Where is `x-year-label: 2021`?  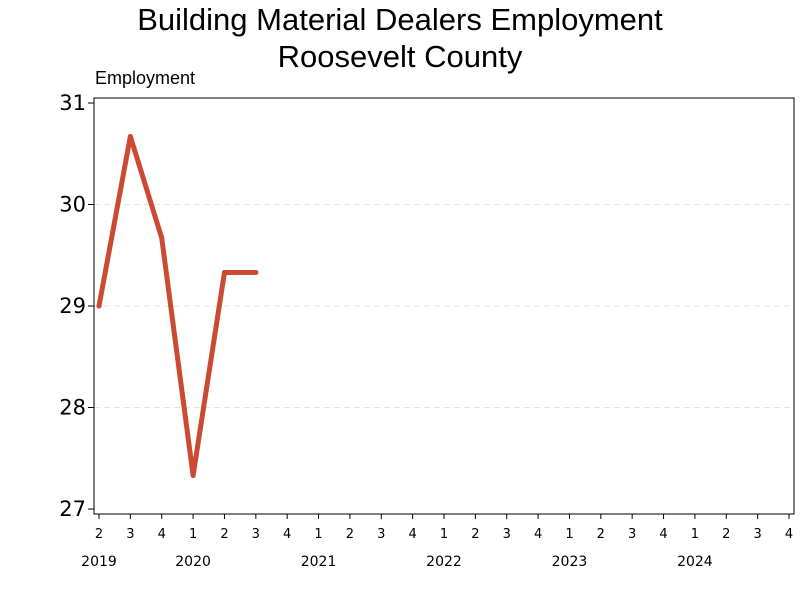
x-year-label: 2021 is located at coordinates (319, 562).